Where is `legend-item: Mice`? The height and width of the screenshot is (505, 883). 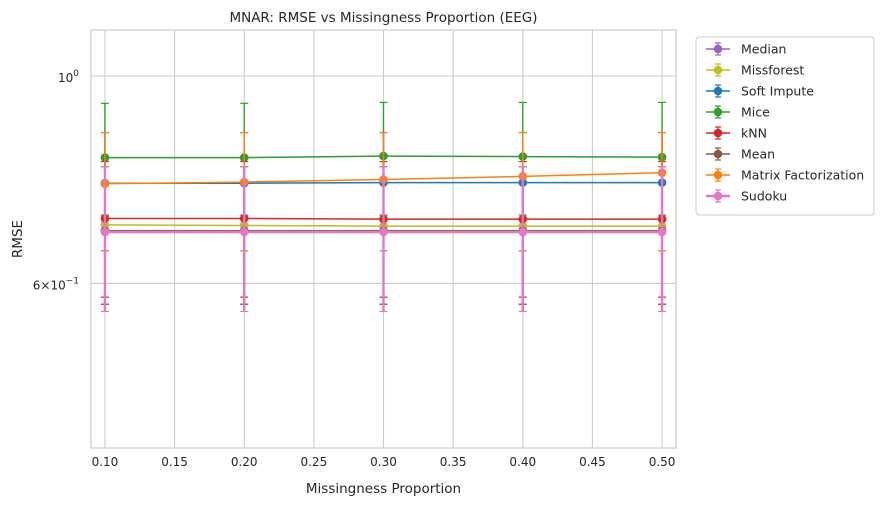 legend-item: Mice is located at coordinates (738, 112).